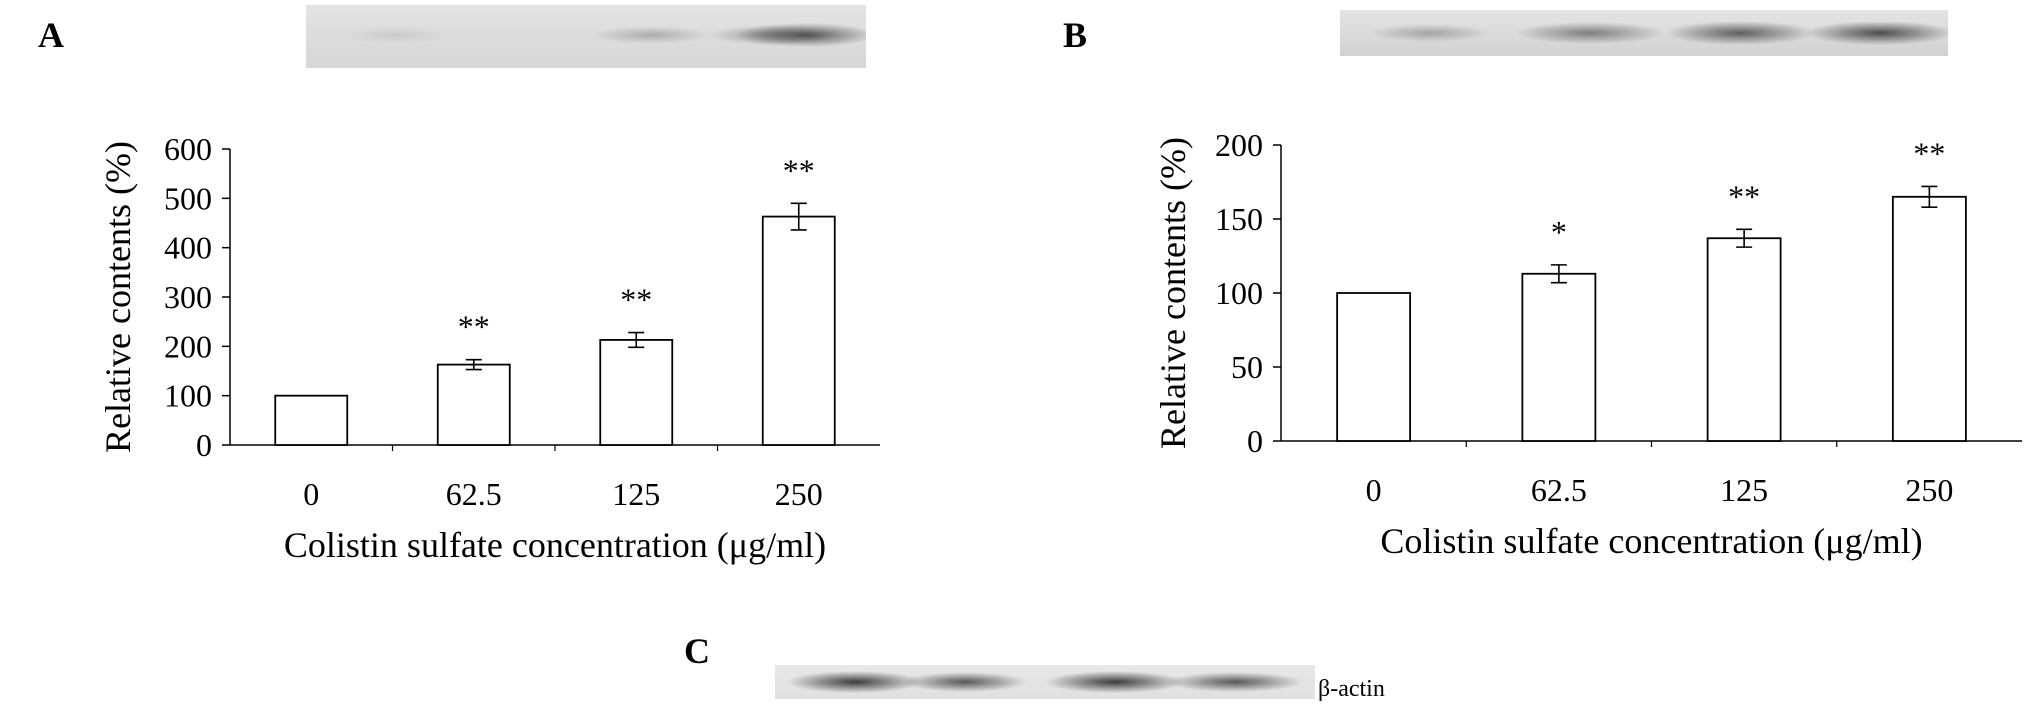  What do you see at coordinates (1644, 33) in the screenshot?
I see `blot-strip-b` at bounding box center [1644, 33].